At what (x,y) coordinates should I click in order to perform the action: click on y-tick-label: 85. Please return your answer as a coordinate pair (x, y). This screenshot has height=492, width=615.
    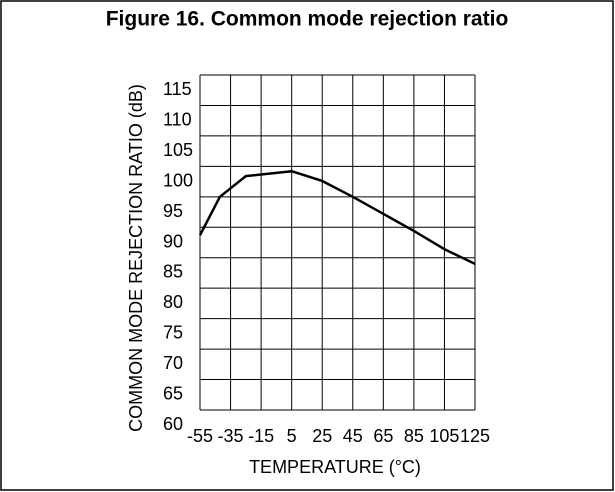
    Looking at the image, I should click on (173, 272).